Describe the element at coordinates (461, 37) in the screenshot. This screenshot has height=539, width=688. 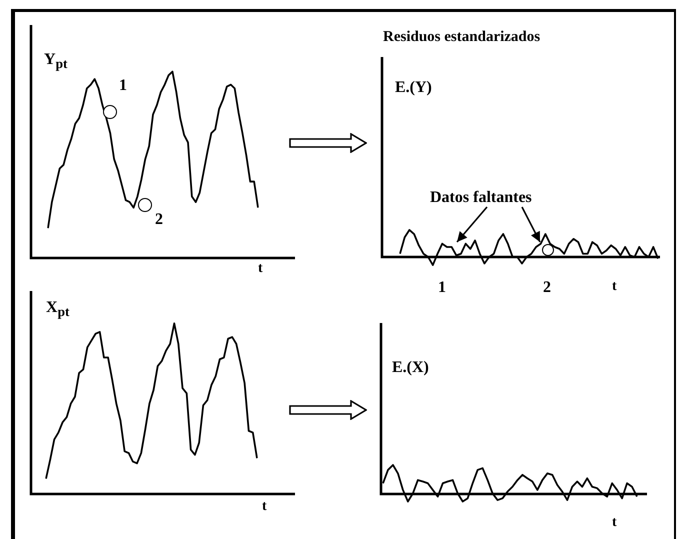
I see `chart-title: Residuos estandarizados` at that location.